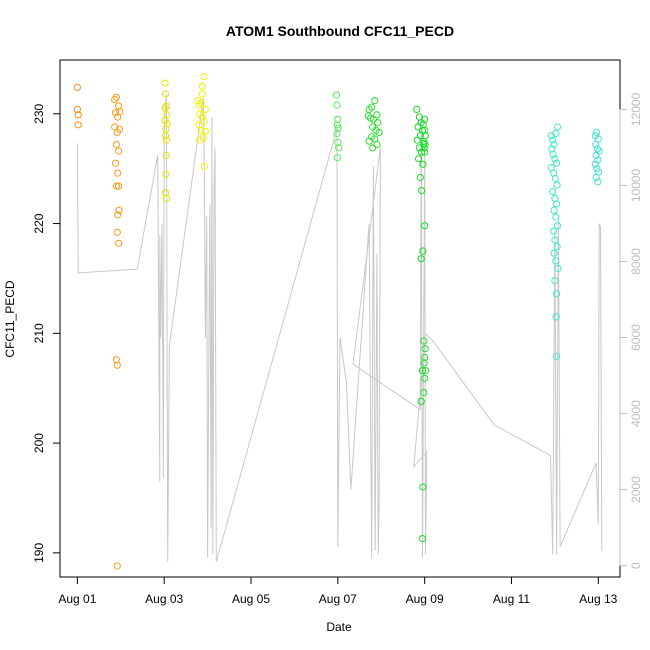 The width and height of the screenshot is (650, 650). I want to click on y-axis-right: 0 2000 4000 6000 8000 10000 12000, so click(631, 330).